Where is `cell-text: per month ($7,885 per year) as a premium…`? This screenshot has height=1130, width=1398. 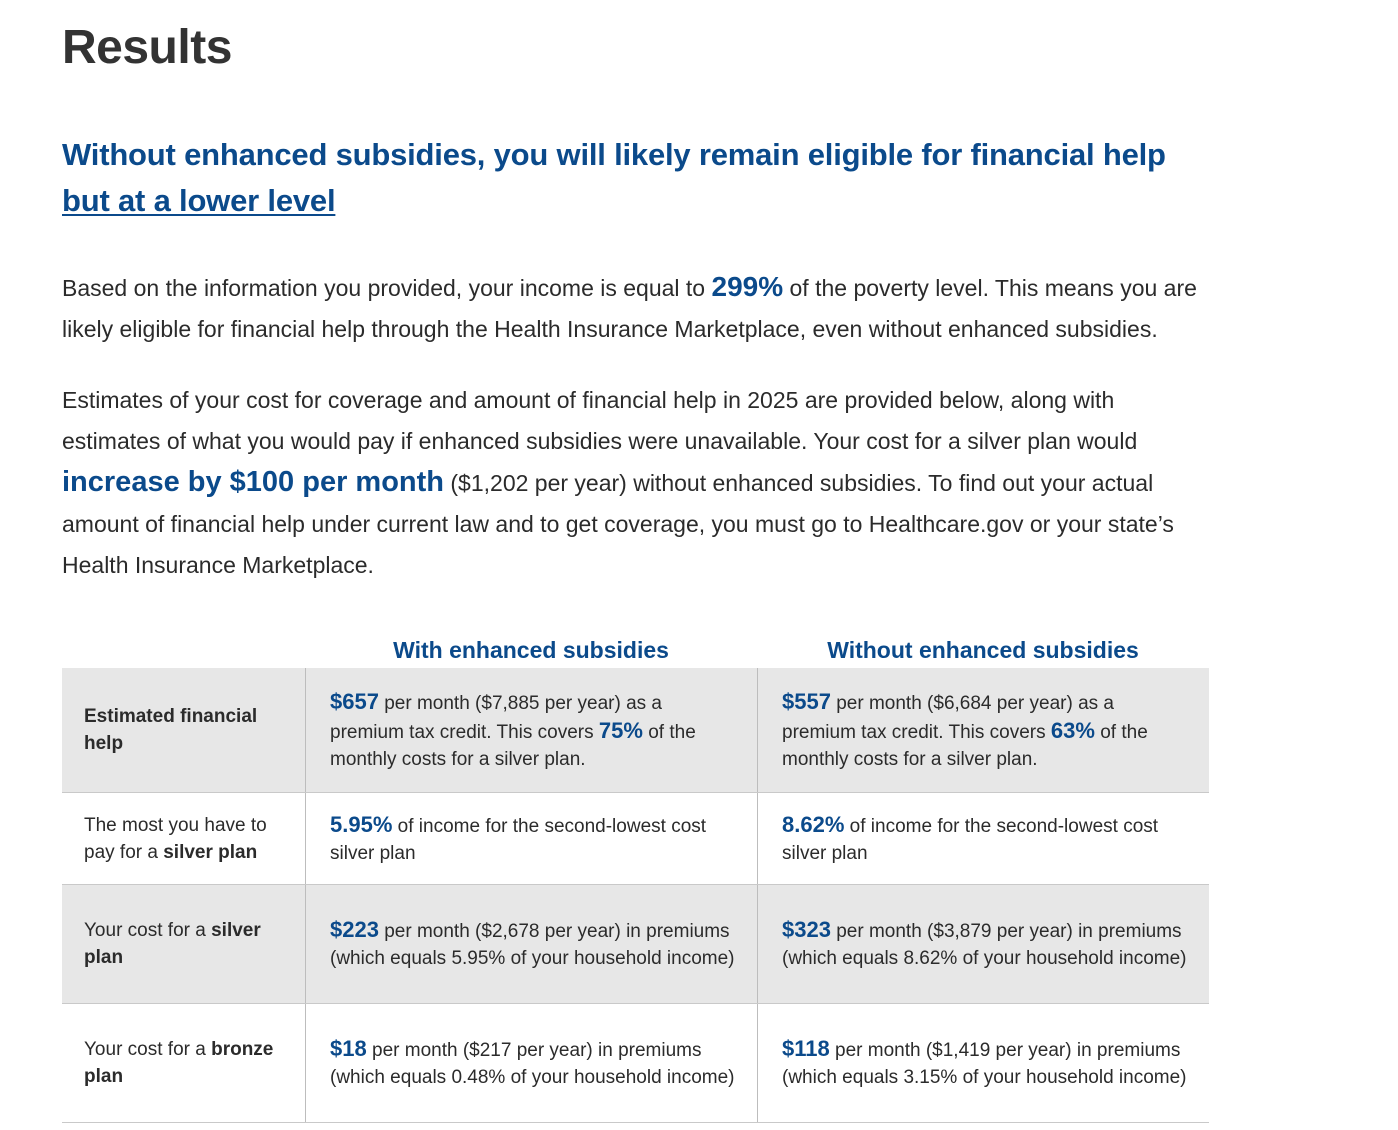 cell-text: per month ($7,885 per year) as a premium… is located at coordinates (496, 717).